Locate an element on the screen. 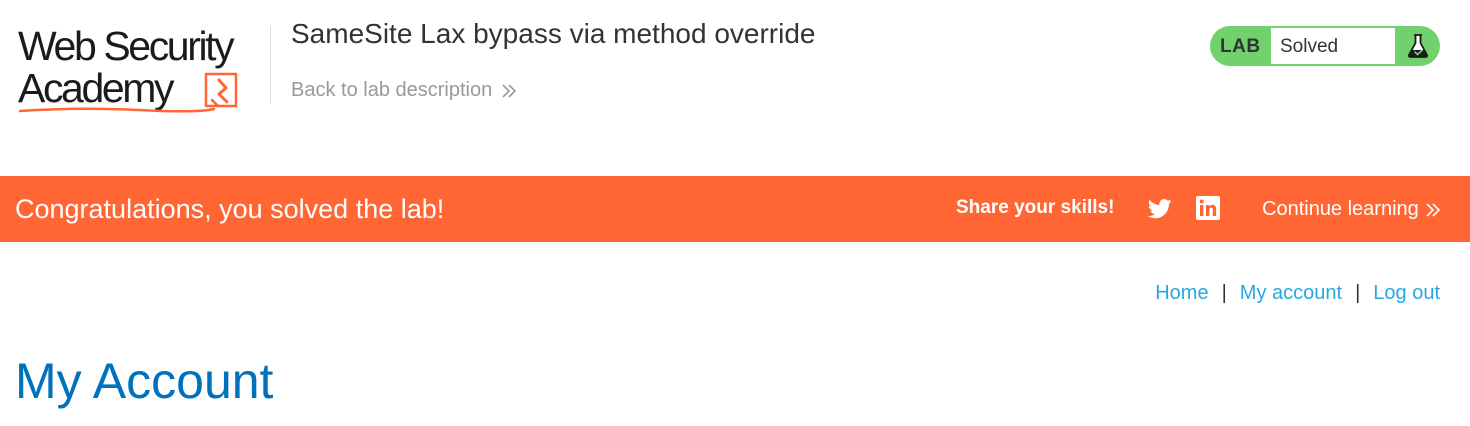  academy-logo: Web Security Academy is located at coordinates (143, 71).